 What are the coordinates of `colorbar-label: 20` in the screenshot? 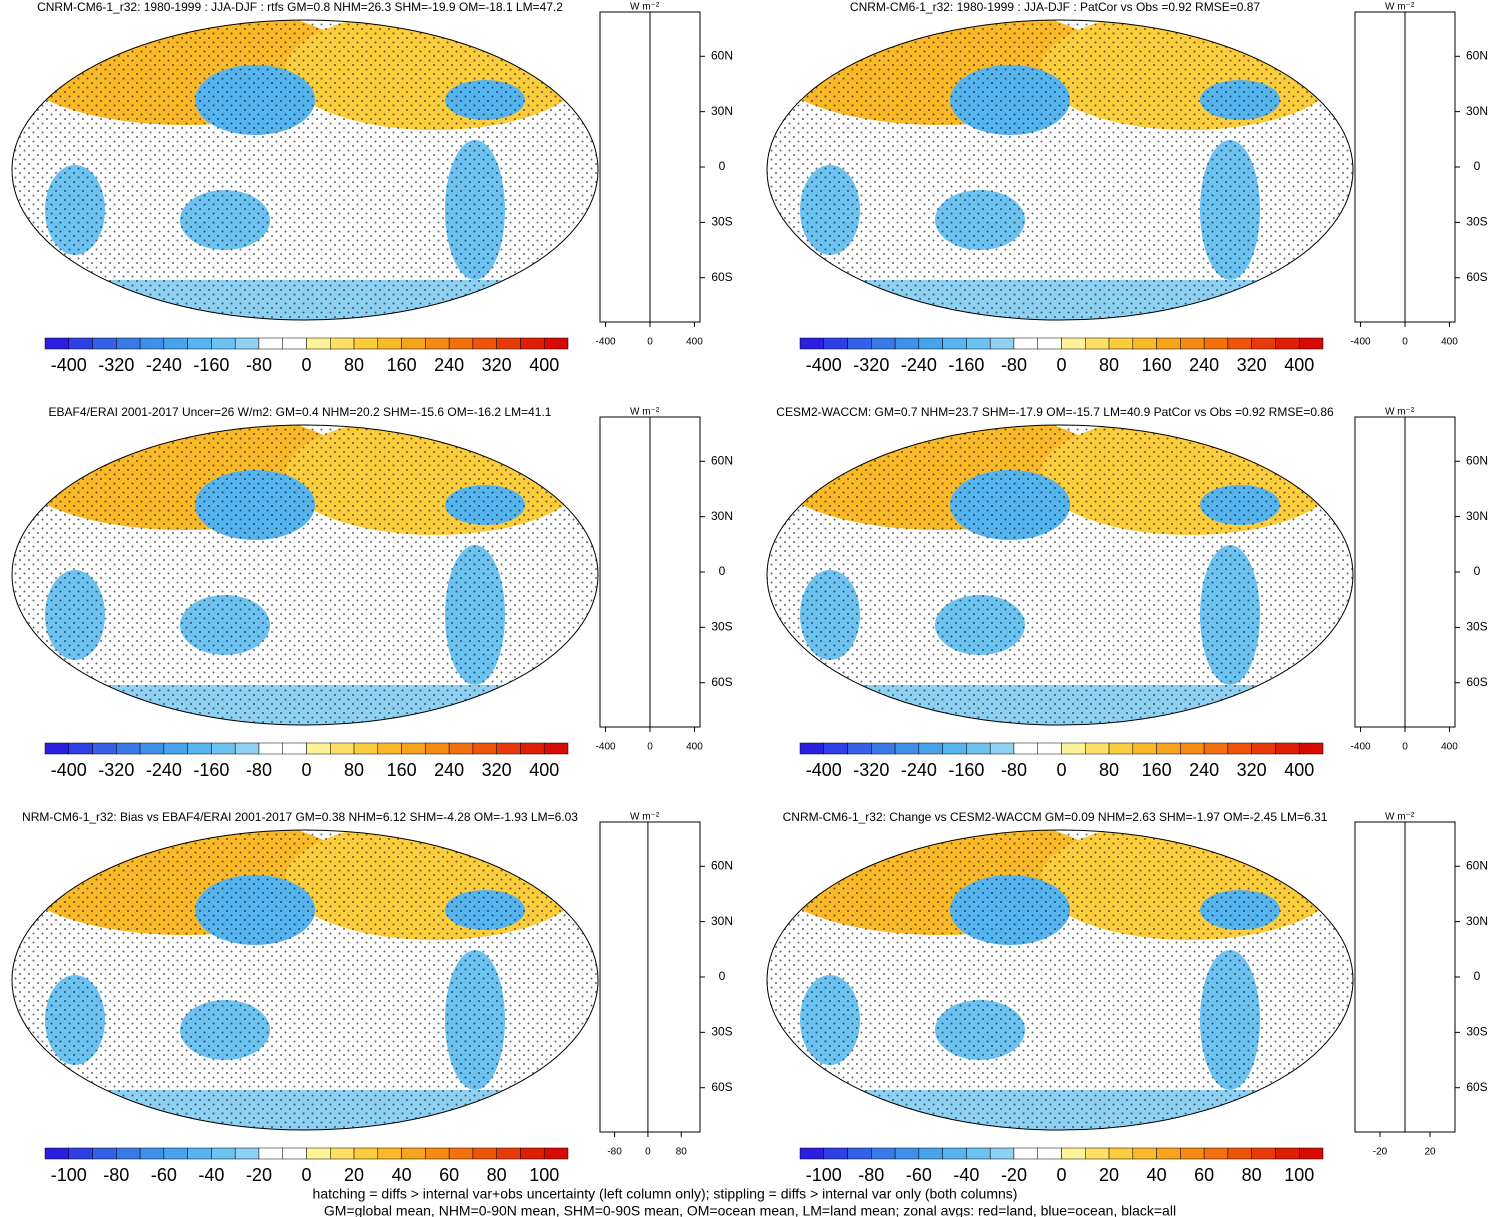 It's located at (1109, 1175).